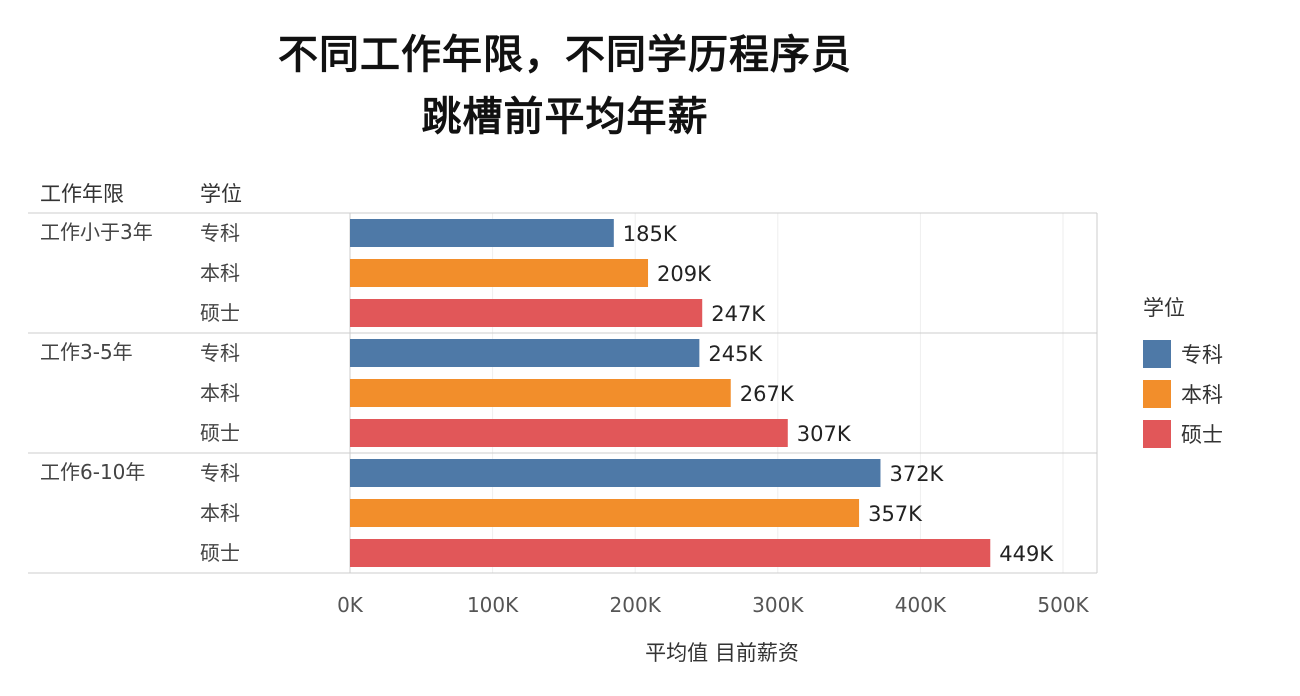 The image size is (1300, 696). What do you see at coordinates (684, 274) in the screenshot?
I see `data-label: 209K` at bounding box center [684, 274].